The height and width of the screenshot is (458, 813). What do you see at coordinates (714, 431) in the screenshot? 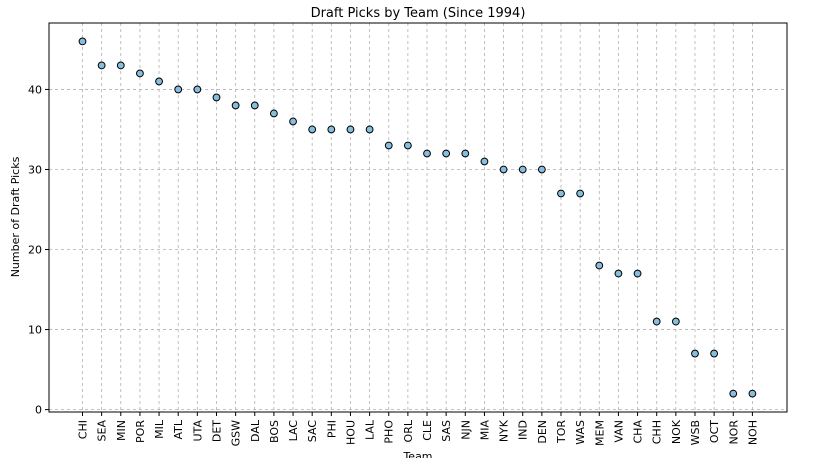
I see `x-tick-label-oct: OCT` at bounding box center [714, 431].